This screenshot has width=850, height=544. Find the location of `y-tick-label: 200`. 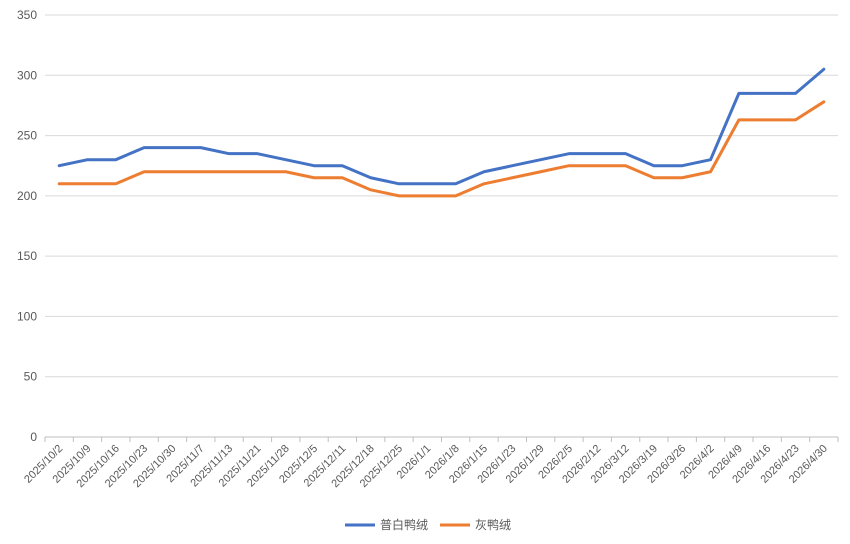

y-tick-label: 200 is located at coordinates (27, 196).